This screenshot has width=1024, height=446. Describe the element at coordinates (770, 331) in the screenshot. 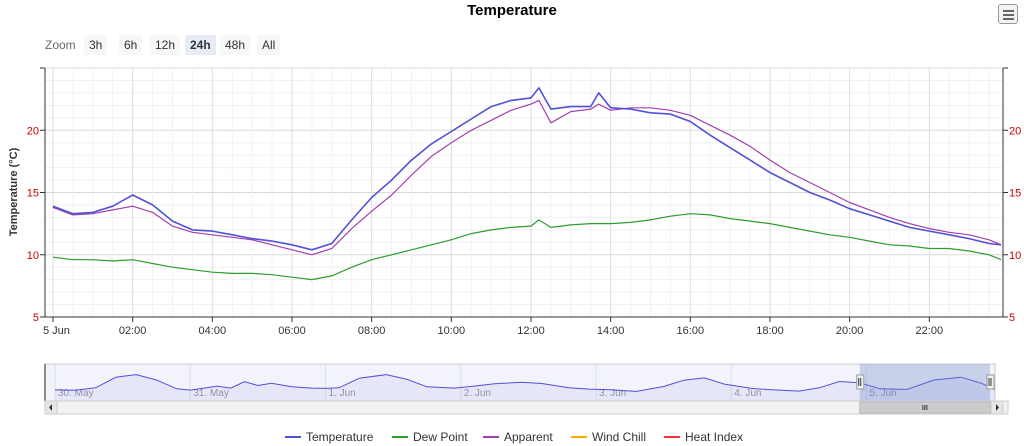

I see `x-tick-label: 18:00` at that location.